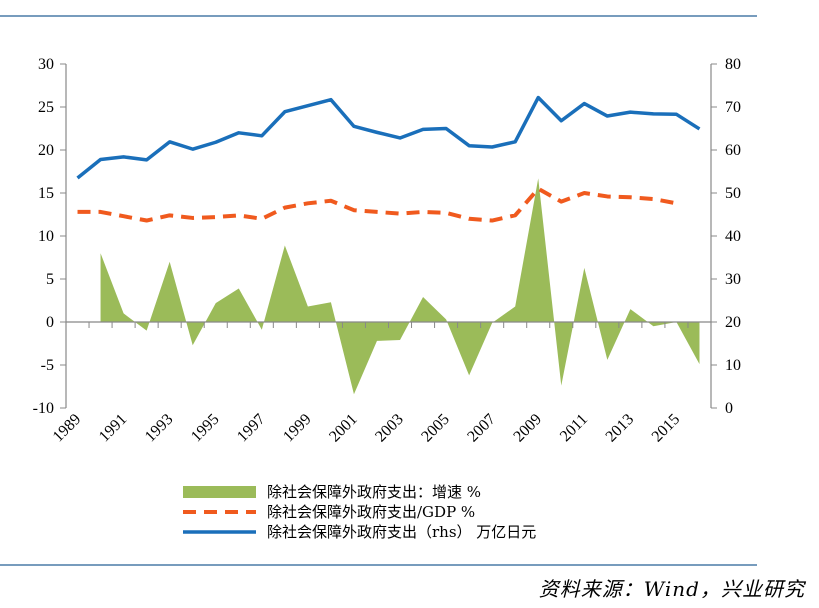 This screenshot has height=608, width=819. I want to click on x-tick-label: 2011, so click(574, 428).